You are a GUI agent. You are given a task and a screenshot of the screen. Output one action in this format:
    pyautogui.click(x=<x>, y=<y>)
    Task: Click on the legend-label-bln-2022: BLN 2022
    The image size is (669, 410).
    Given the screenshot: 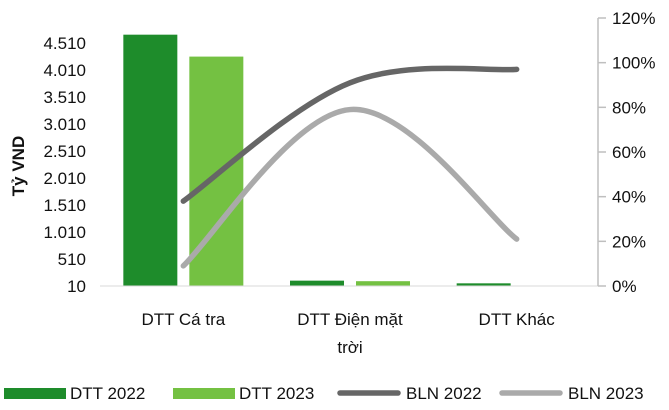 What is the action you would take?
    pyautogui.click(x=444, y=393)
    